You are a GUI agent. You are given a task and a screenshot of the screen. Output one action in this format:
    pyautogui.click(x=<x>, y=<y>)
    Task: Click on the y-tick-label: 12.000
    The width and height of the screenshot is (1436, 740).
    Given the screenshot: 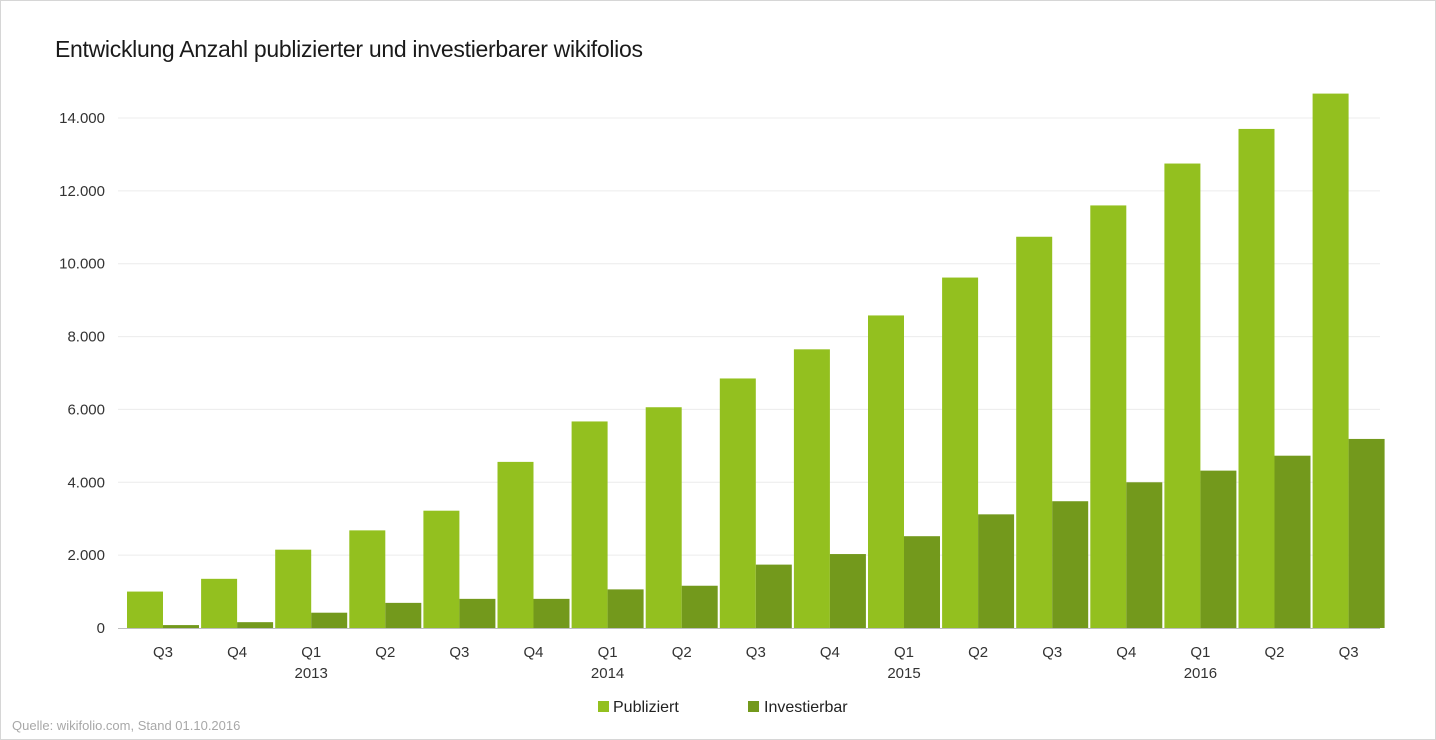 What is the action you would take?
    pyautogui.click(x=82, y=191)
    